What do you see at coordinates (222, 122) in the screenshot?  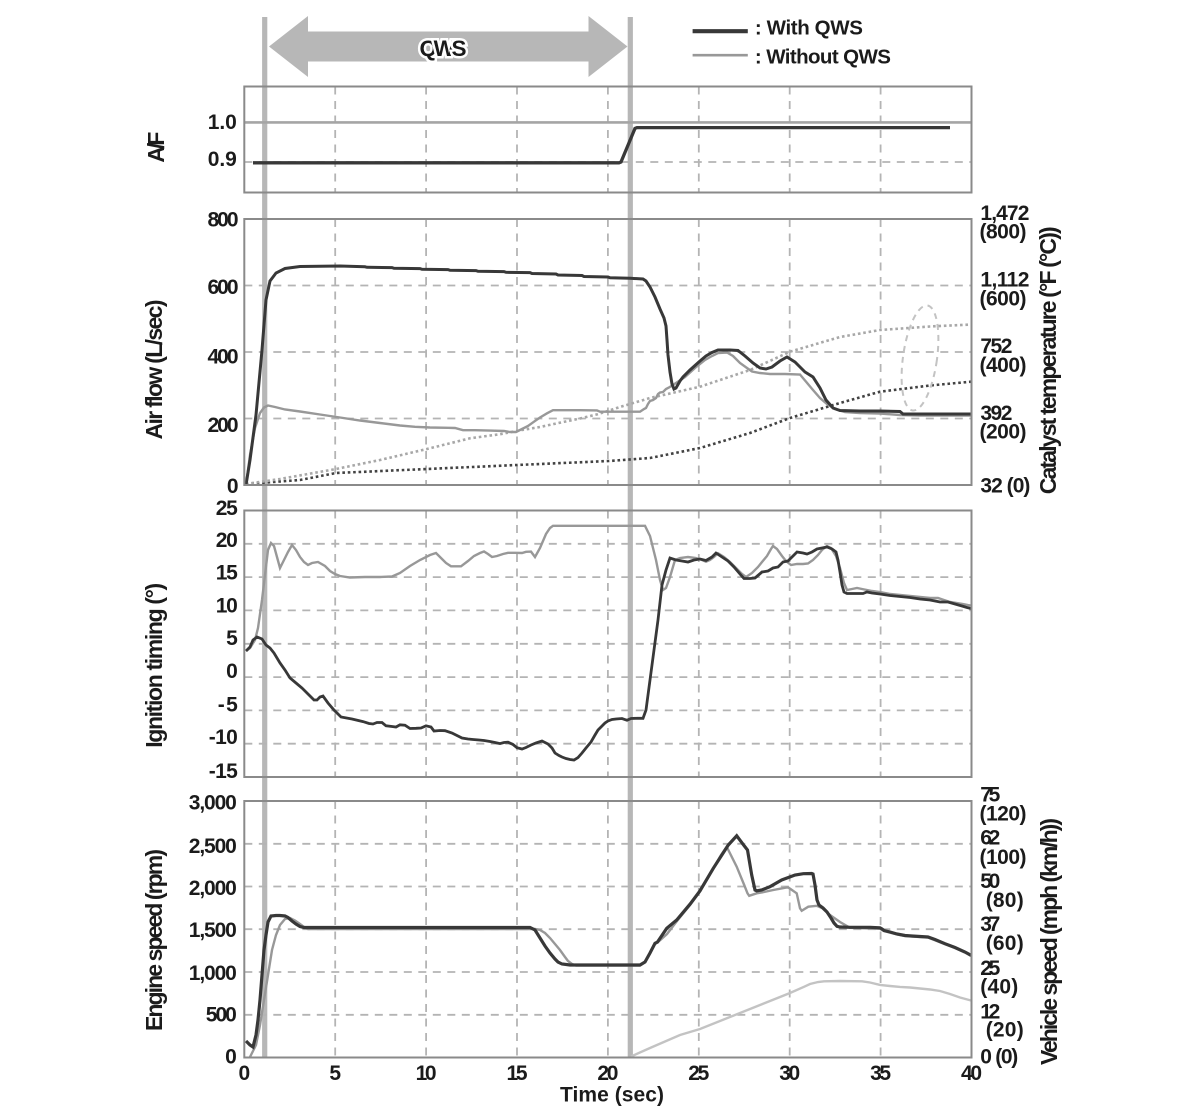 I see `svg-text: 1.0` at bounding box center [222, 122].